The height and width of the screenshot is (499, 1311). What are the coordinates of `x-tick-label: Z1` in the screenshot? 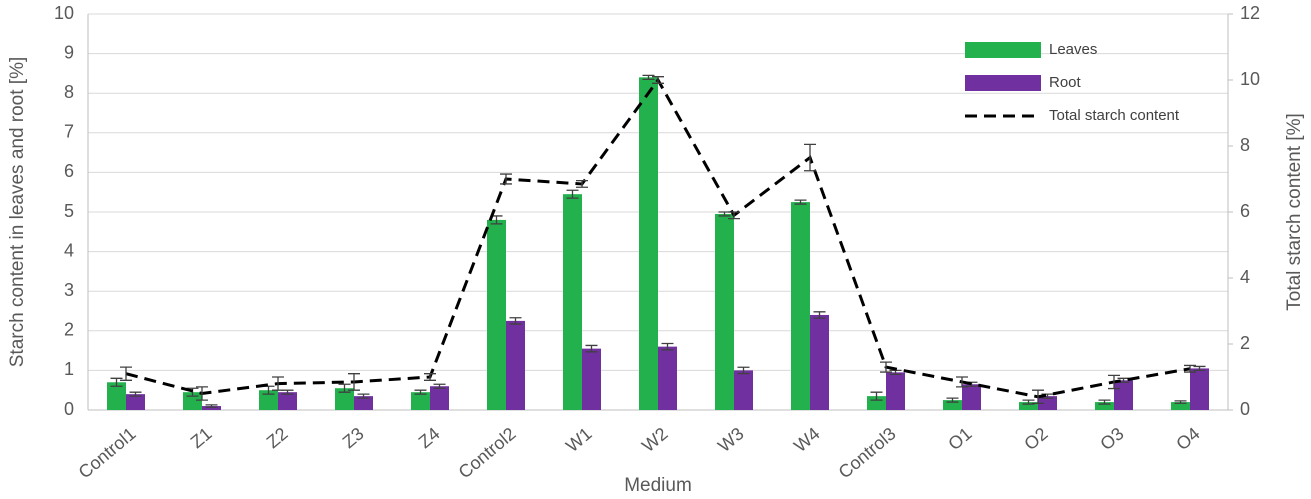 It's located at (201, 437).